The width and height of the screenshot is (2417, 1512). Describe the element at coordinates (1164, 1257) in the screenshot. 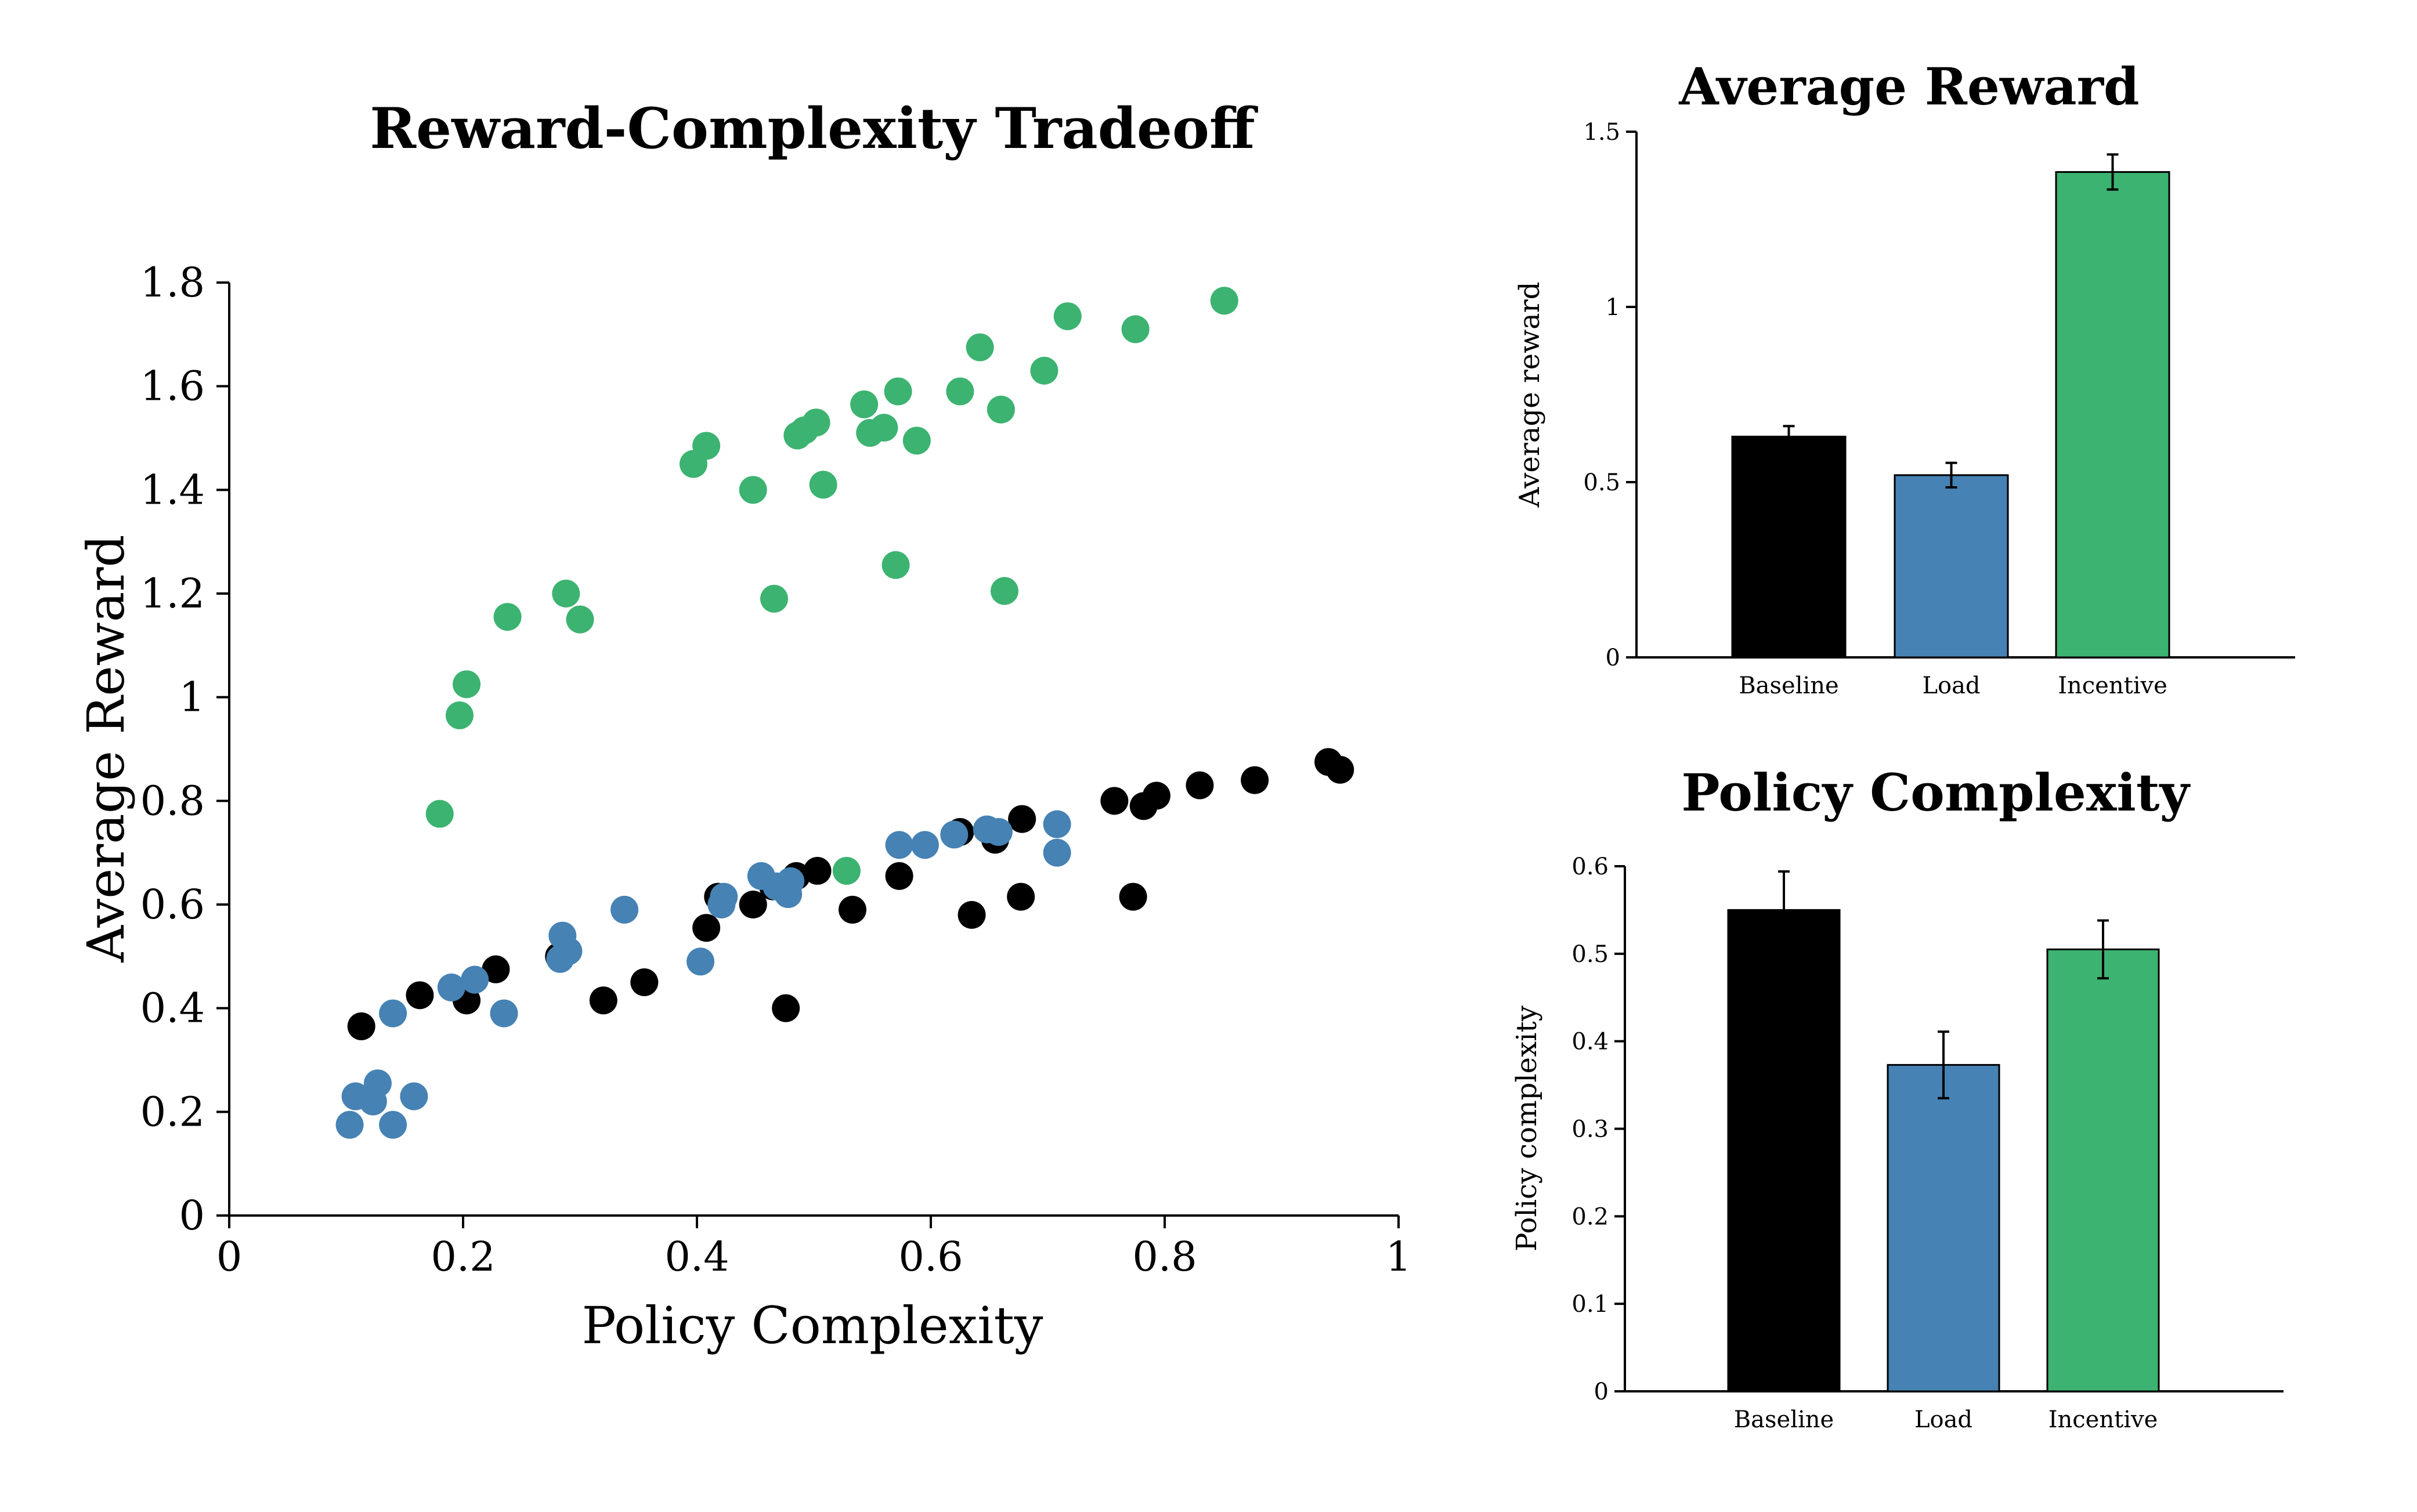

I see `scatter-x-tick-label: 0.8` at that location.